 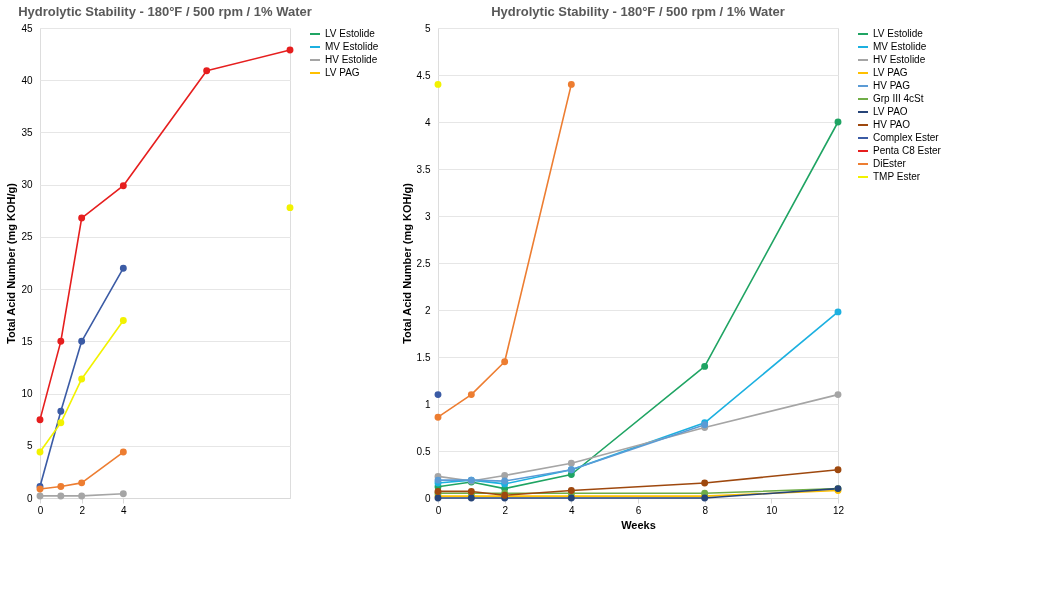 I want to click on y-tick-label: 2.5, so click(x=423, y=263).